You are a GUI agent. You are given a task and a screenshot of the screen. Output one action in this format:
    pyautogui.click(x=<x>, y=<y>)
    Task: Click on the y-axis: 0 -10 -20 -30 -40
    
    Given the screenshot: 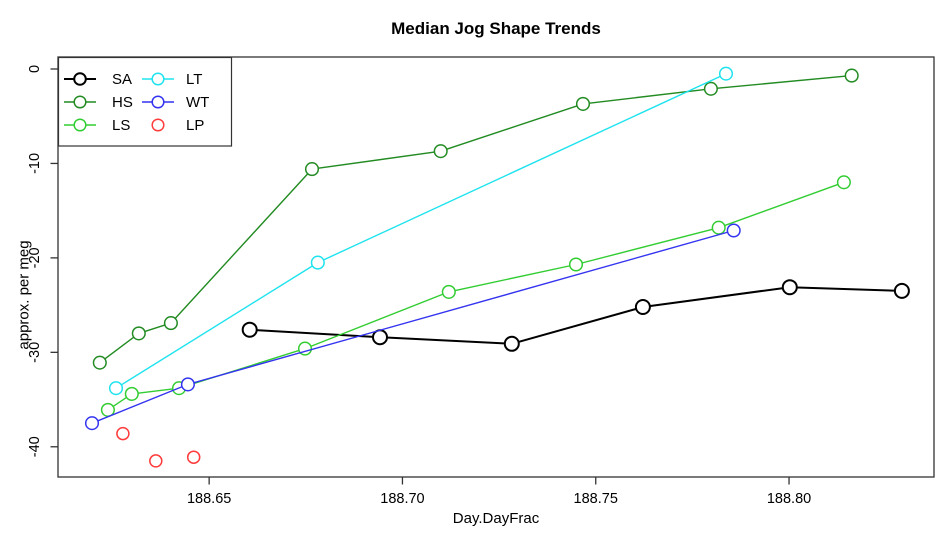 What is the action you would take?
    pyautogui.click(x=42, y=261)
    